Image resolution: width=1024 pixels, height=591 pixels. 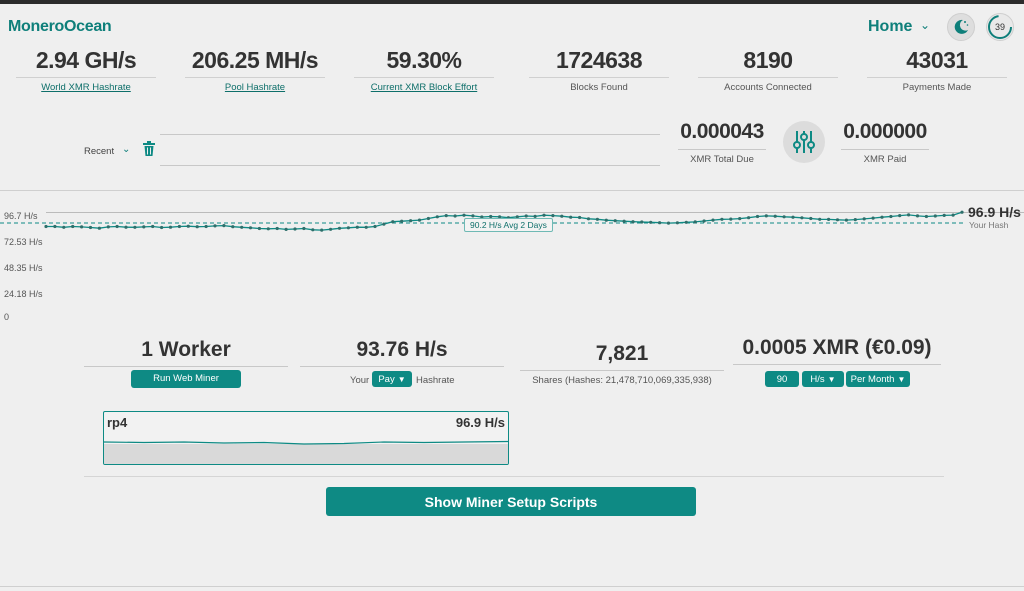 I want to click on run-web-miner-button: Run Web Miner, so click(x=186, y=379).